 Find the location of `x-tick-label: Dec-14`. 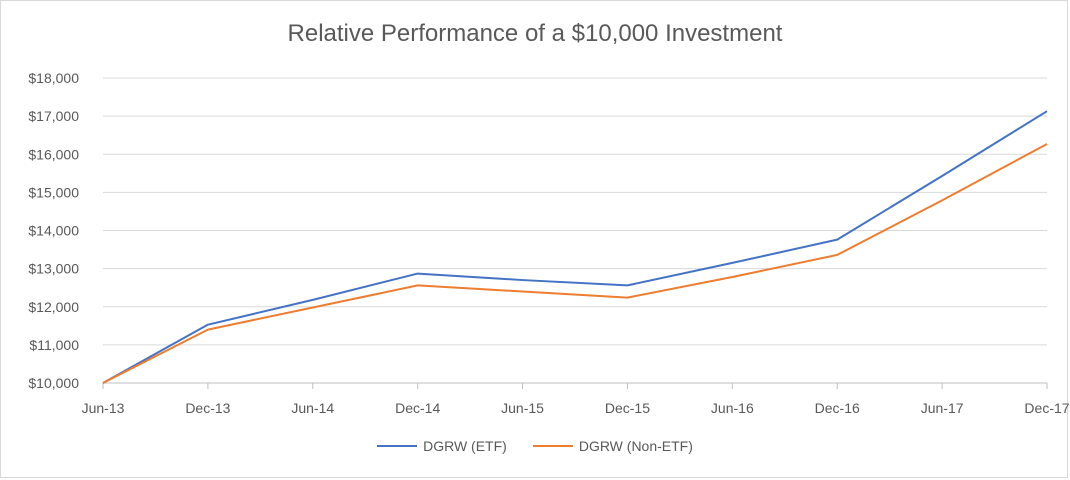

x-tick-label: Dec-14 is located at coordinates (417, 408).